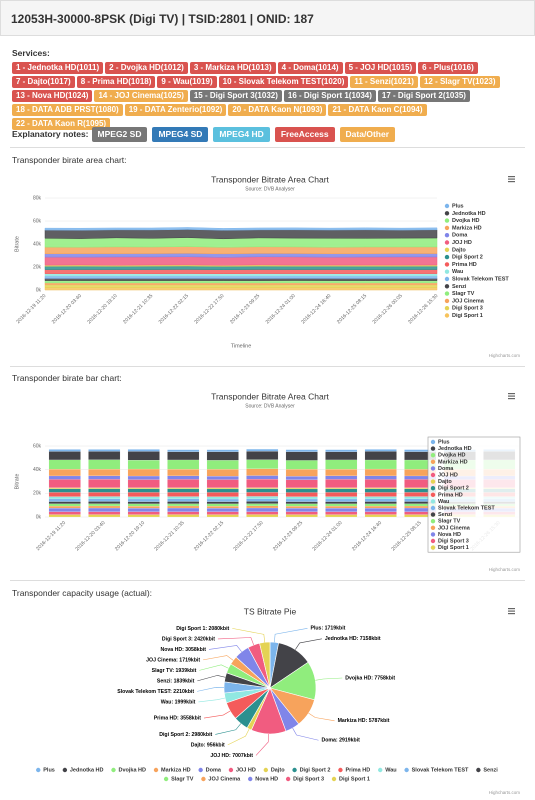  I want to click on pie-label: JOJ HD: 7007kbit, so click(231, 756).